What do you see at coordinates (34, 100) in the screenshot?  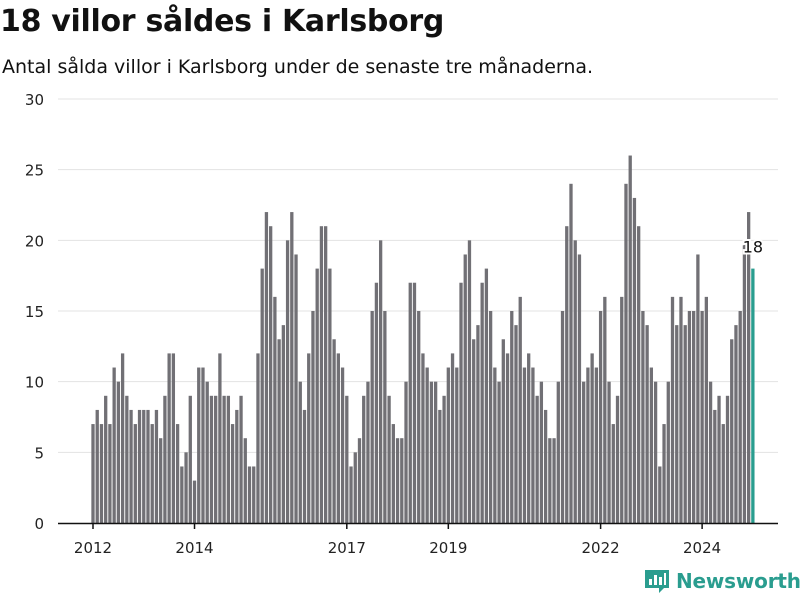 I see `y-tick-label: 30` at bounding box center [34, 100].